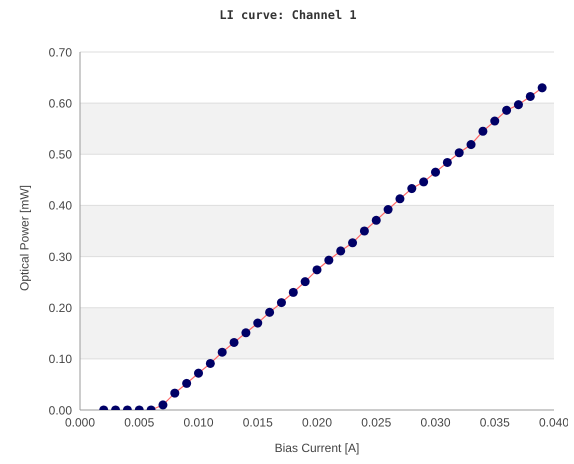  What do you see at coordinates (317, 448) in the screenshot?
I see `x-axis-title: Bias Current [A]` at bounding box center [317, 448].